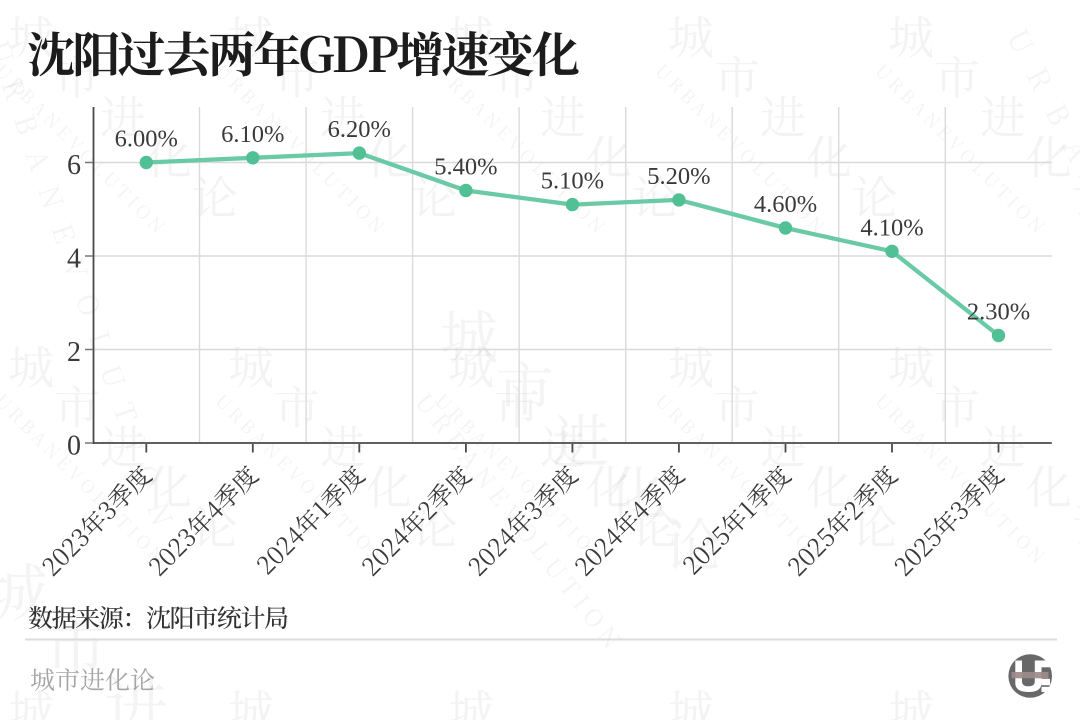 The image size is (1080, 725). Describe the element at coordinates (465, 167) in the screenshot. I see `svg-text: 5.40%` at that location.